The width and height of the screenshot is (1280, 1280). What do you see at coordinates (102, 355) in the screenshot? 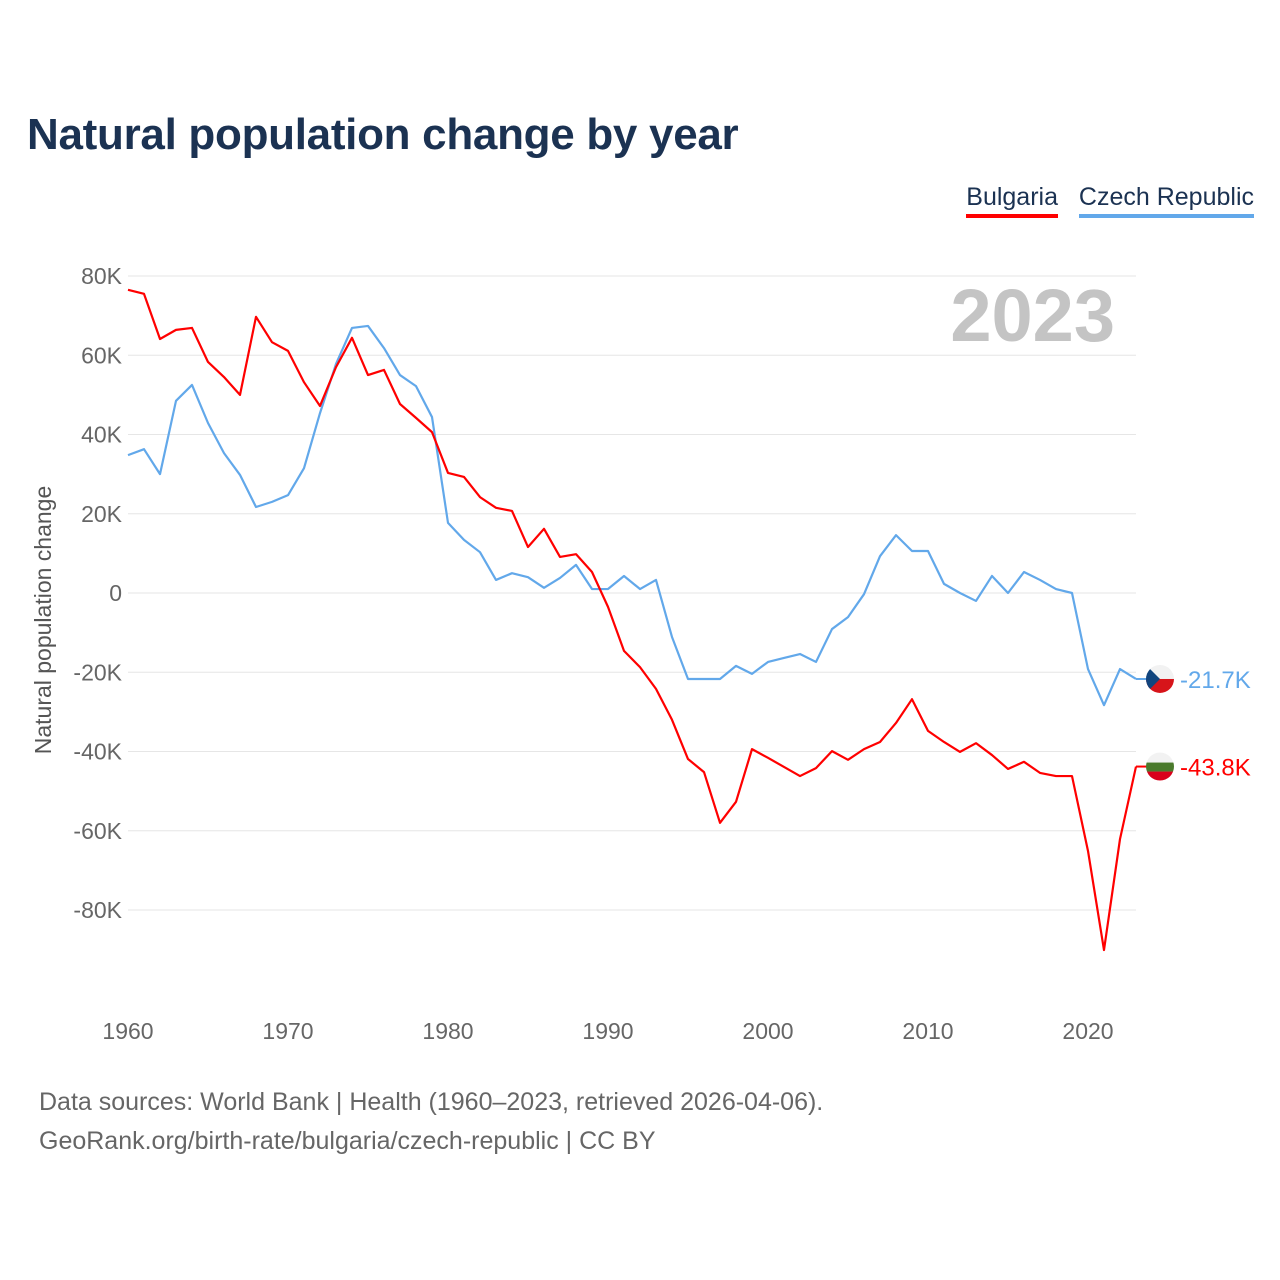
I see `y-tick-label: 60K` at bounding box center [102, 355].